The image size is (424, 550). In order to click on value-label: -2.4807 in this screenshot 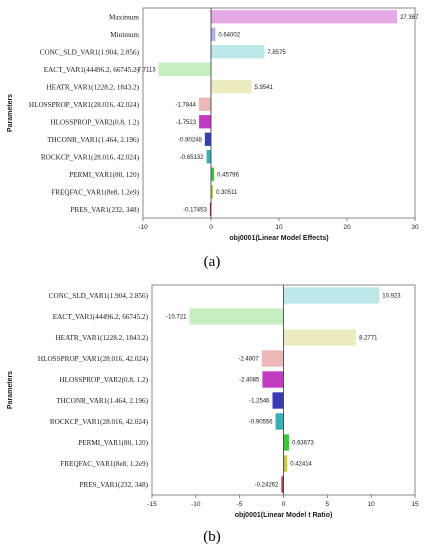, I will do `click(248, 360)`.